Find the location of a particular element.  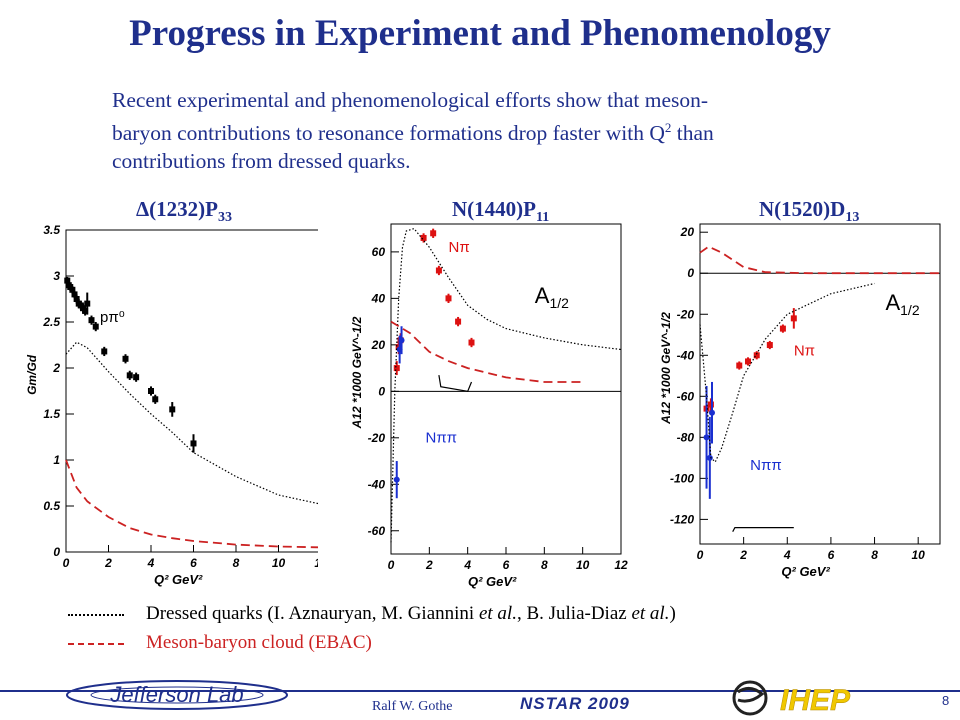

panel-title-d13-main: N(1520)D is located at coordinates (802, 209).